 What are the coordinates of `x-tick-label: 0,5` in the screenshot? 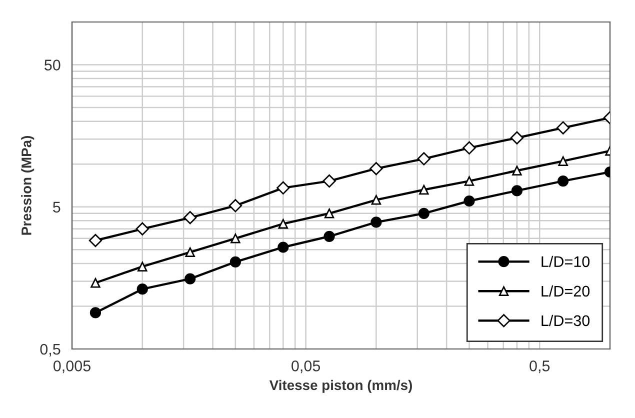 It's located at (540, 367).